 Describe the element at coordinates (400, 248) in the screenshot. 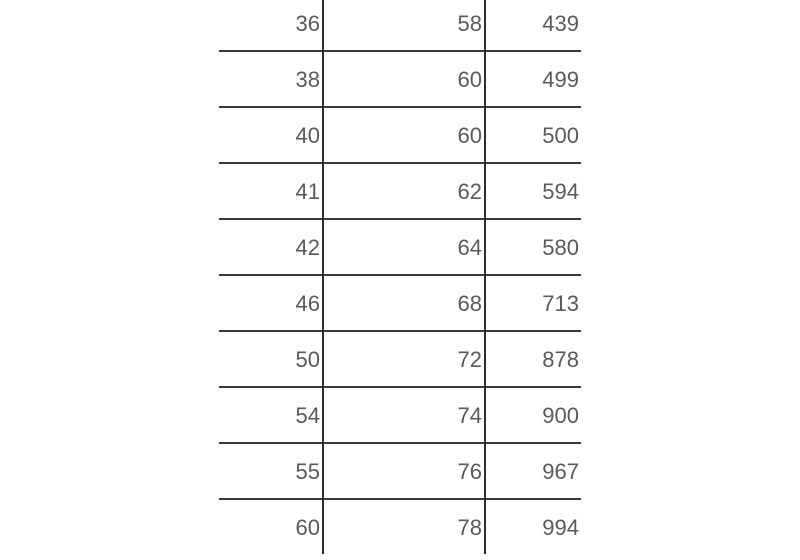

I see `table-row: 42 64 580` at that location.